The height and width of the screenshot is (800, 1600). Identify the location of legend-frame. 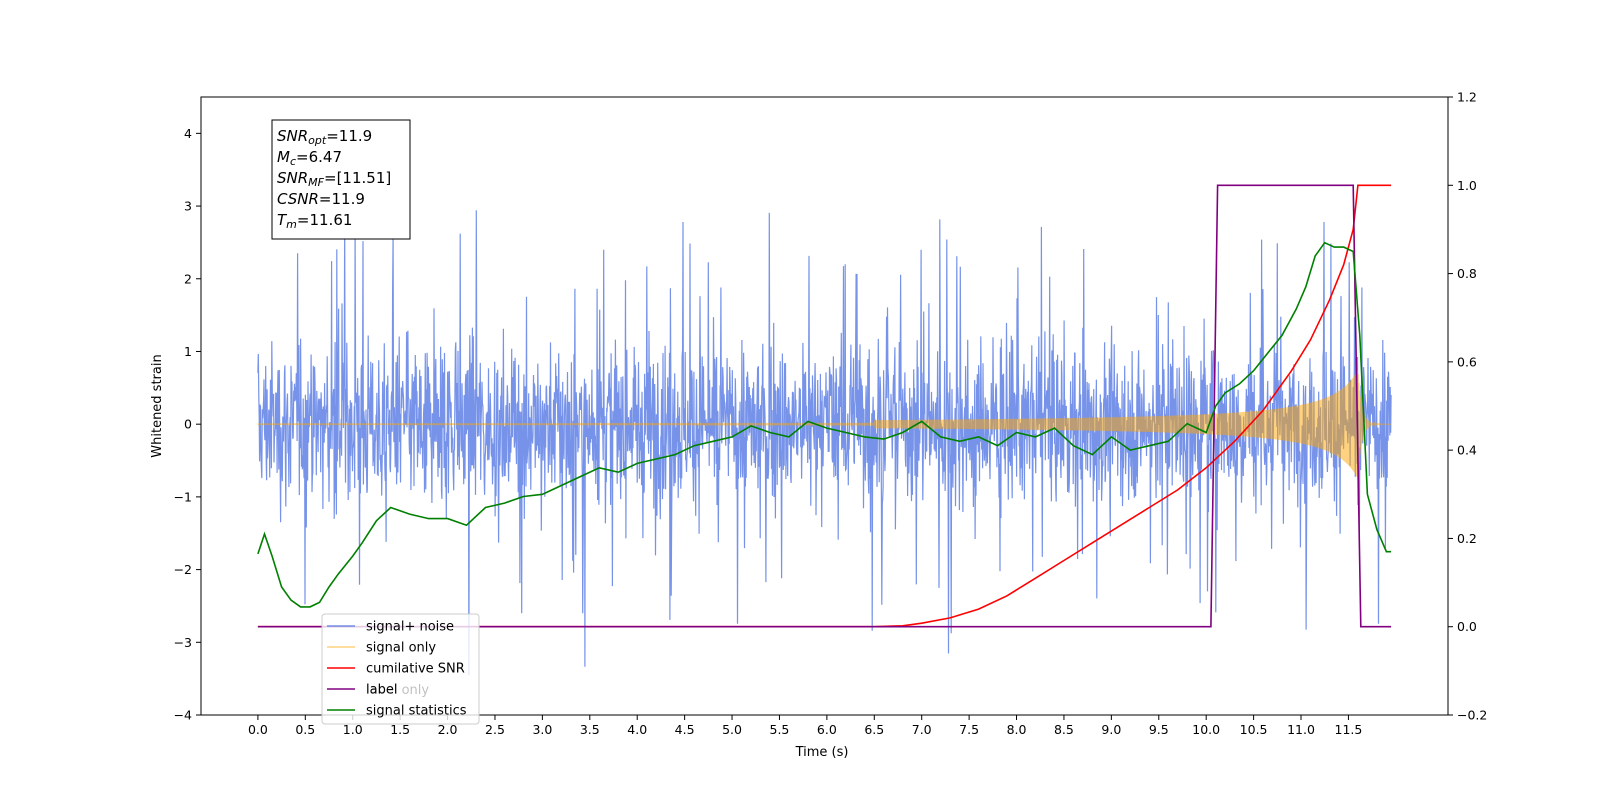
(400, 669).